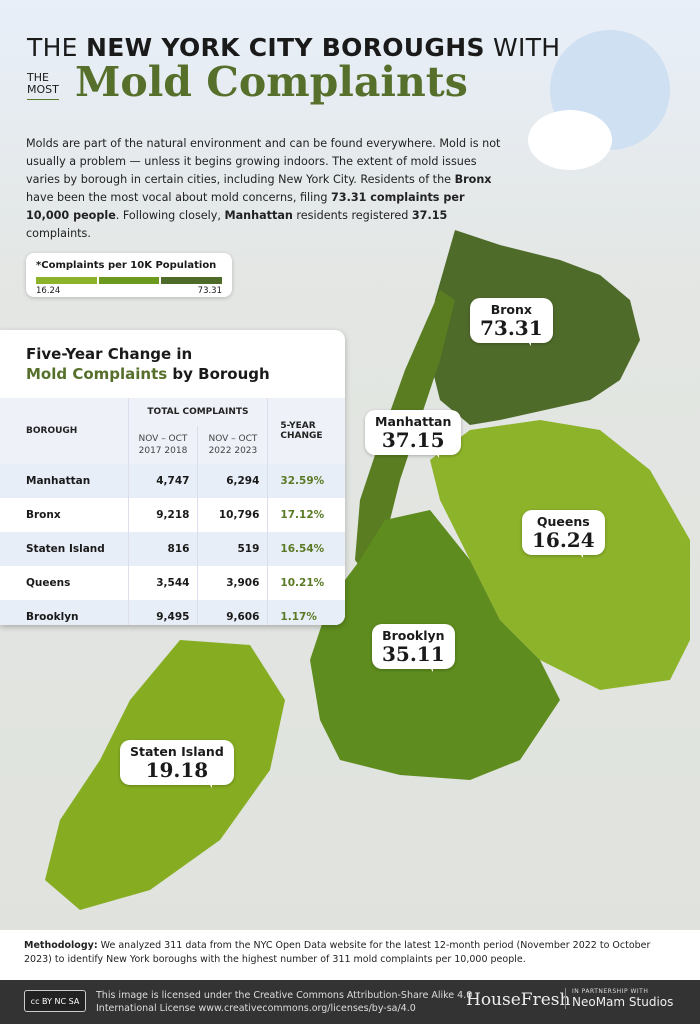  I want to click on map-label-manhattan: Manhattan 37.15, so click(413, 434).